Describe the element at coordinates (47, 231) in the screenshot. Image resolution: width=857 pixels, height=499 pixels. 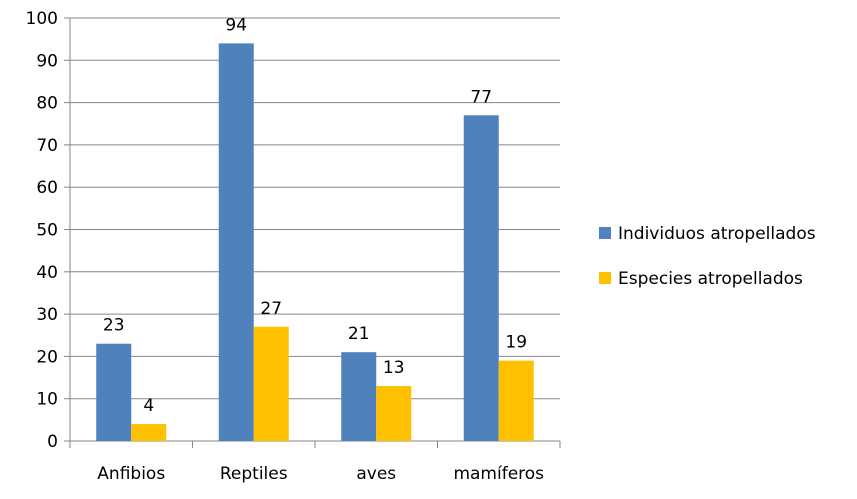
I see `y-tick-label: 50` at that location.